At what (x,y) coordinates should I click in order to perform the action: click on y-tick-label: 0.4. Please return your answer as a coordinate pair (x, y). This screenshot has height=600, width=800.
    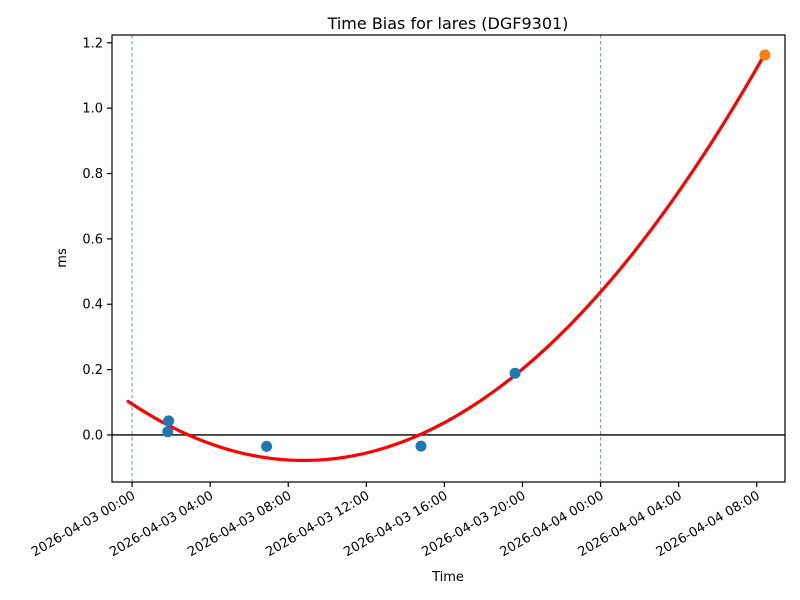
    Looking at the image, I should click on (92, 305).